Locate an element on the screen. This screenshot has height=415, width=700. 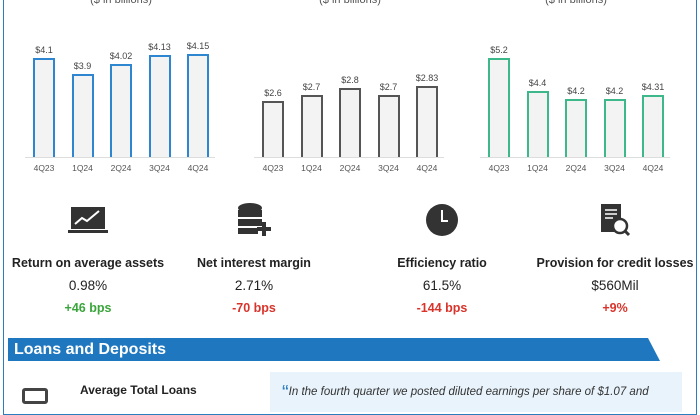
metric-label: Net interest margin is located at coordinates (254, 263).